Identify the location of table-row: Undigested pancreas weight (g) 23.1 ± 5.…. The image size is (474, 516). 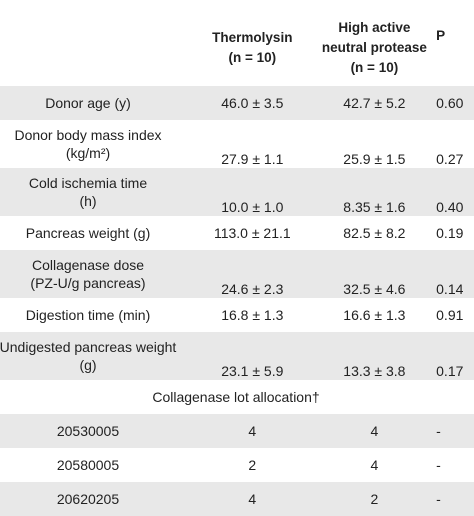
(237, 356).